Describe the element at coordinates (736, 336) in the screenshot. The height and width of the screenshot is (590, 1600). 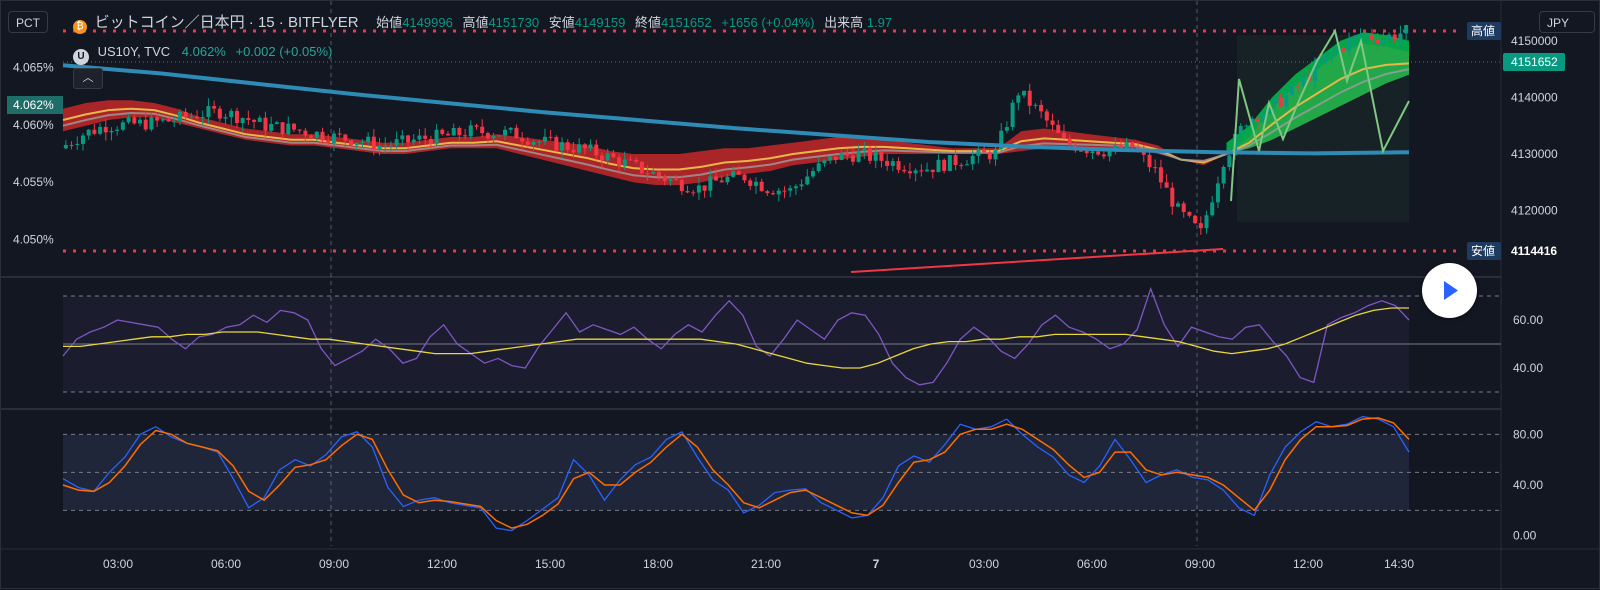
I see `rsi-line` at that location.